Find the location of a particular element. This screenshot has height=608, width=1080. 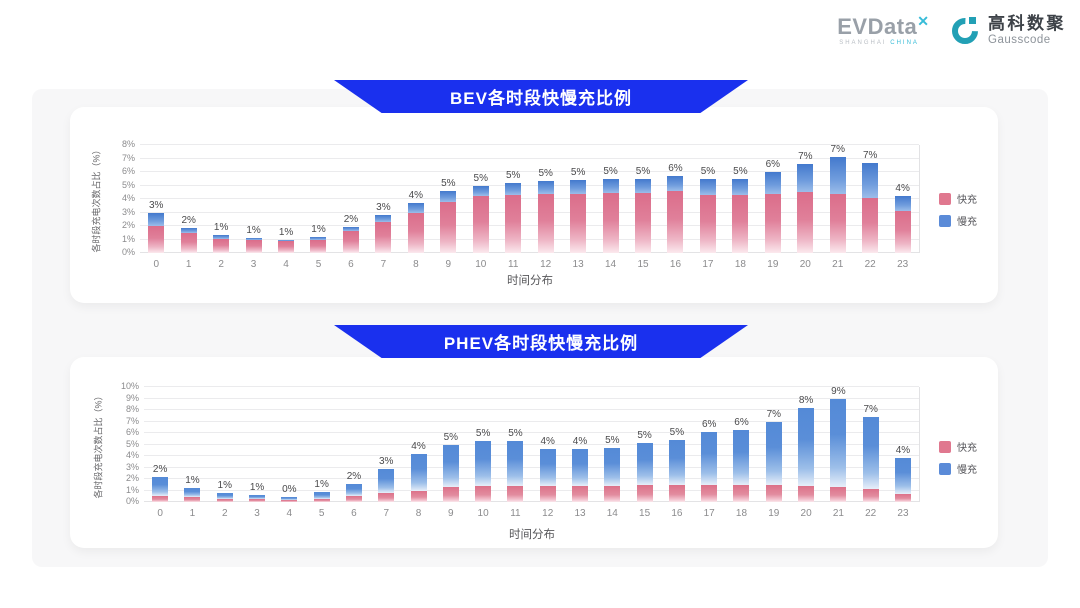

y-tick-label: 4% is located at coordinates (128, 198).